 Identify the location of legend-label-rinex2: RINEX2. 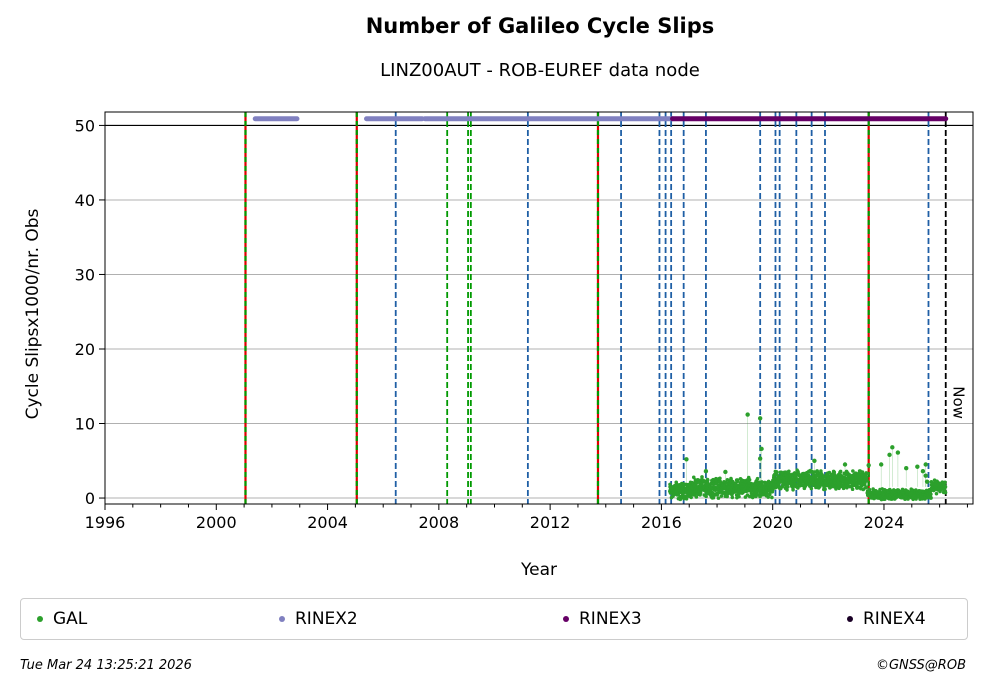
(326, 619).